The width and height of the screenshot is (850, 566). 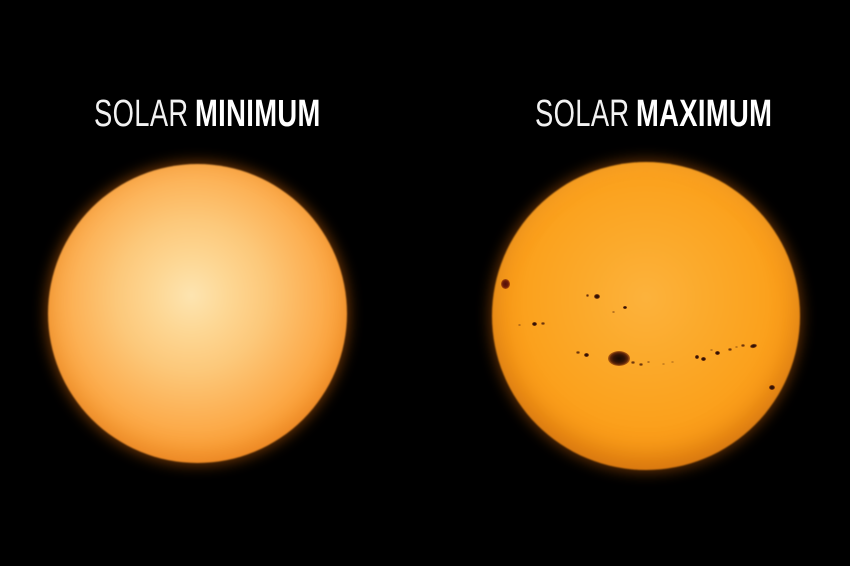 I want to click on solar-maximum-title-word-bold: MAXIMUM, so click(x=704, y=114).